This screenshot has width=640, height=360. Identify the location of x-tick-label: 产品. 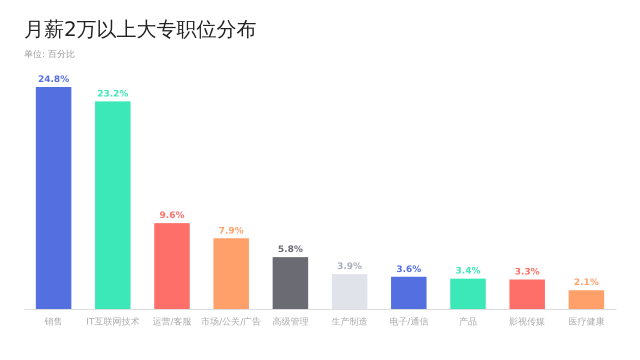
(468, 322).